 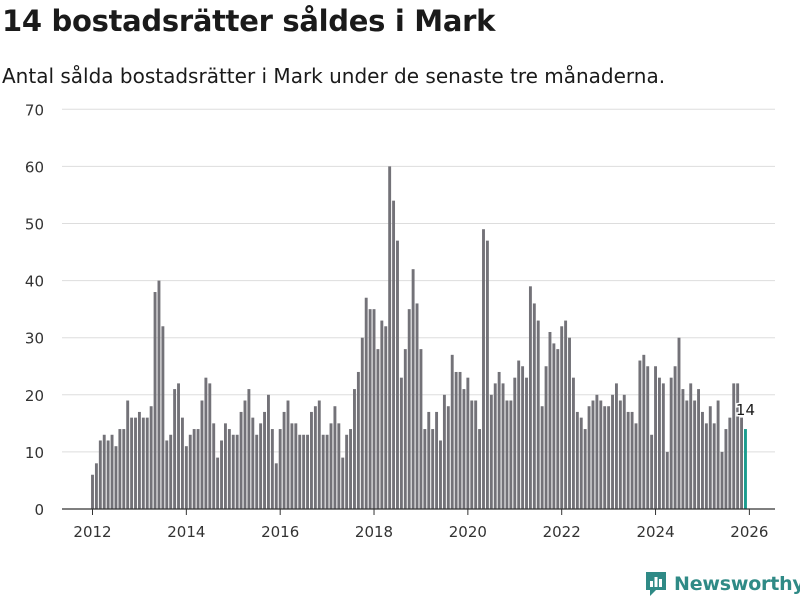 What do you see at coordinates (655, 532) in the screenshot?
I see `x-tick-label: 2024` at bounding box center [655, 532].